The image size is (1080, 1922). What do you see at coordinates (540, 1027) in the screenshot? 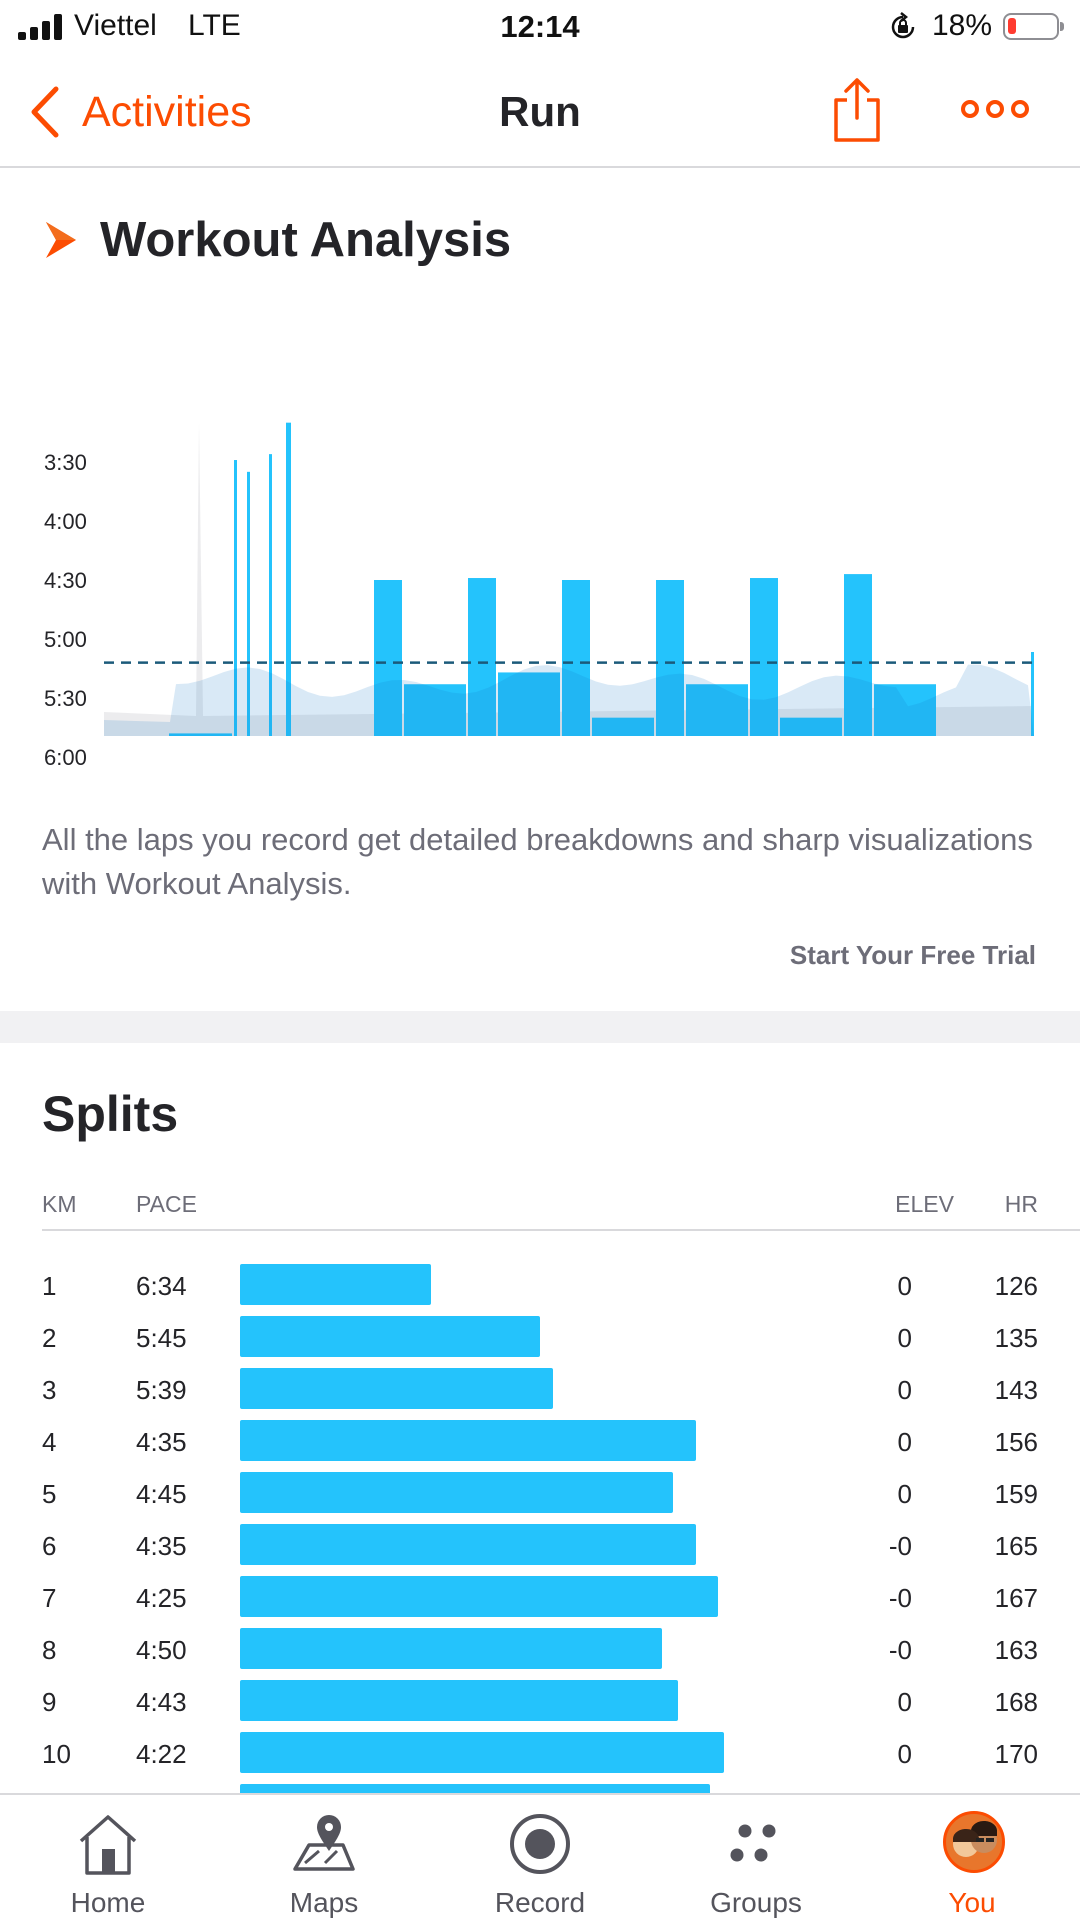
I see `section-separator` at bounding box center [540, 1027].